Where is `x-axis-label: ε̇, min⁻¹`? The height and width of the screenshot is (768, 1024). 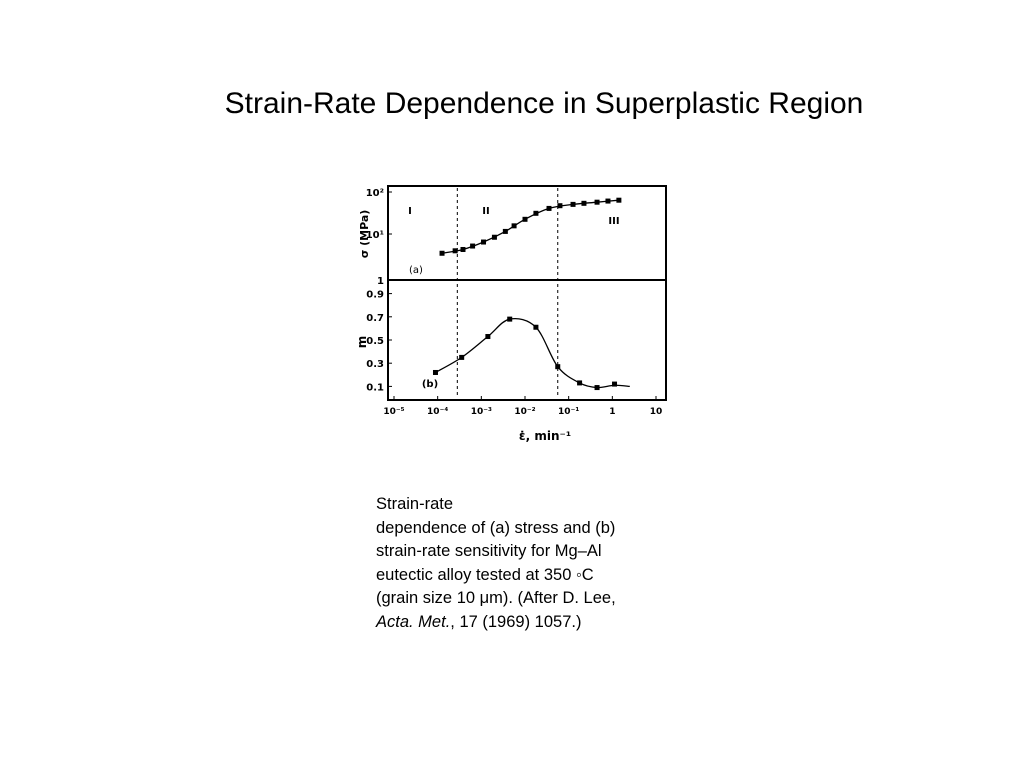
x-axis-label: ε̇, min⁻¹ is located at coordinates (545, 436).